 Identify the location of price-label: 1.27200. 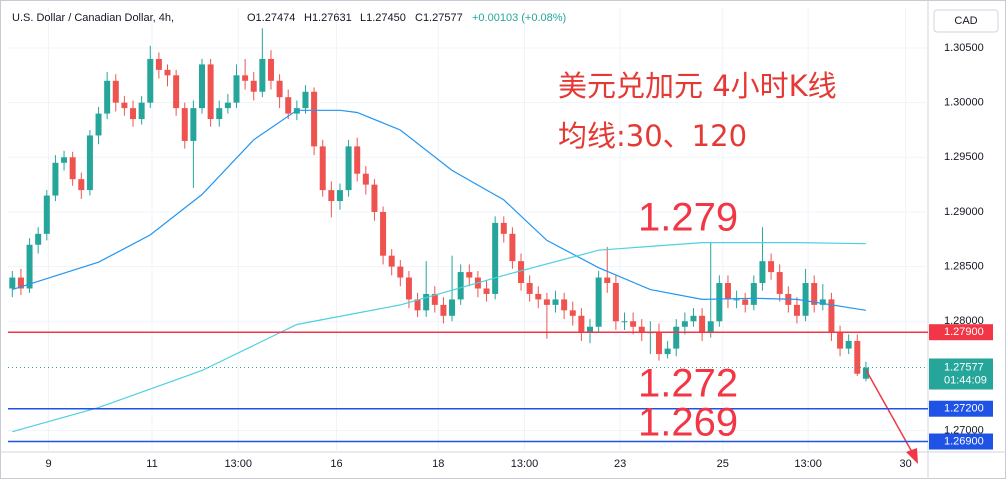
(964, 409).